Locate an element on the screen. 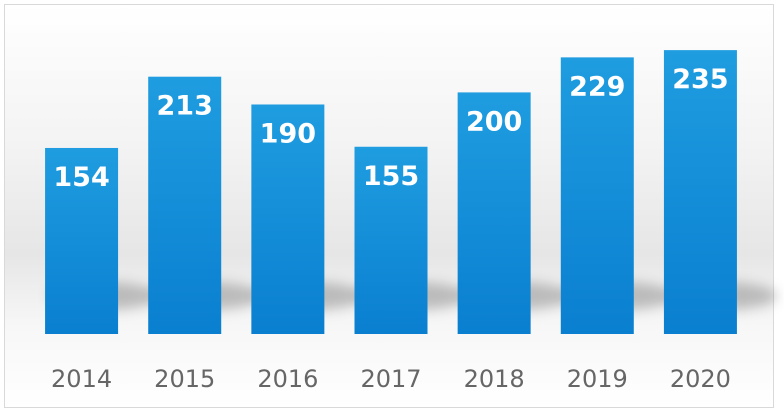 This screenshot has width=784, height=420. data-label-2018: 200 is located at coordinates (494, 121).